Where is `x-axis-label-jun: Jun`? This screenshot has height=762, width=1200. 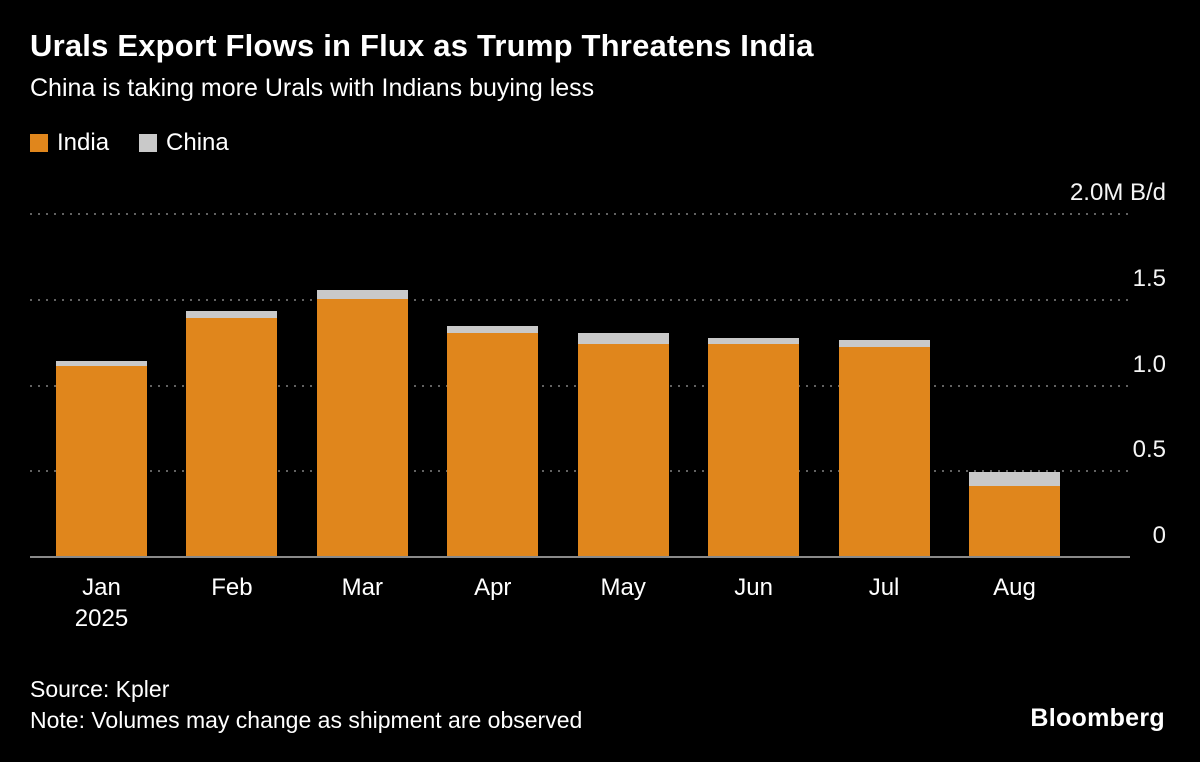 x-axis-label-jun: Jun is located at coordinates (753, 587).